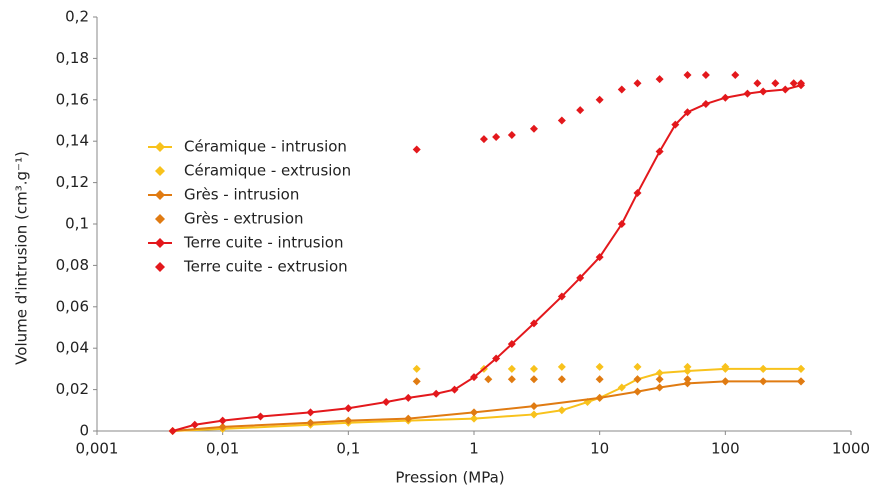 The image size is (876, 491). Describe the element at coordinates (348, 449) in the screenshot. I see `x-tick-label: 0,1` at that location.